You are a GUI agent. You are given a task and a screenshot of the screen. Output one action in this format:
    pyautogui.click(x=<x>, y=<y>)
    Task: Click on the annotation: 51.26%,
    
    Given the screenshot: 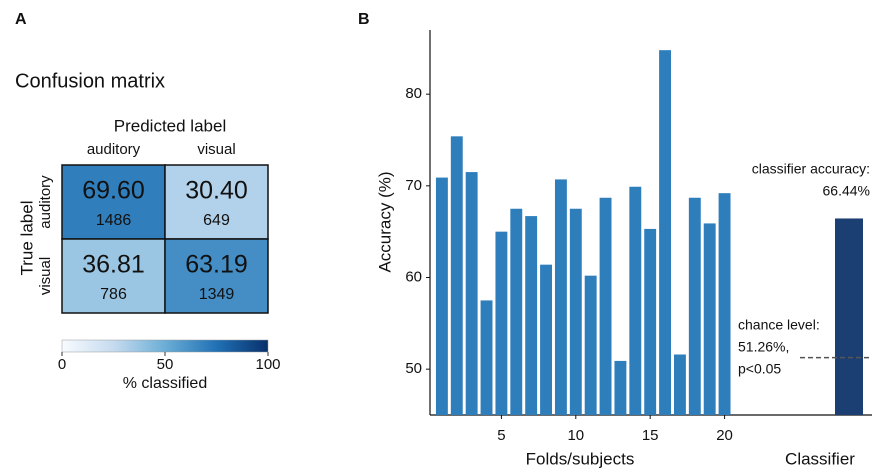 What is the action you would take?
    pyautogui.click(x=763, y=347)
    